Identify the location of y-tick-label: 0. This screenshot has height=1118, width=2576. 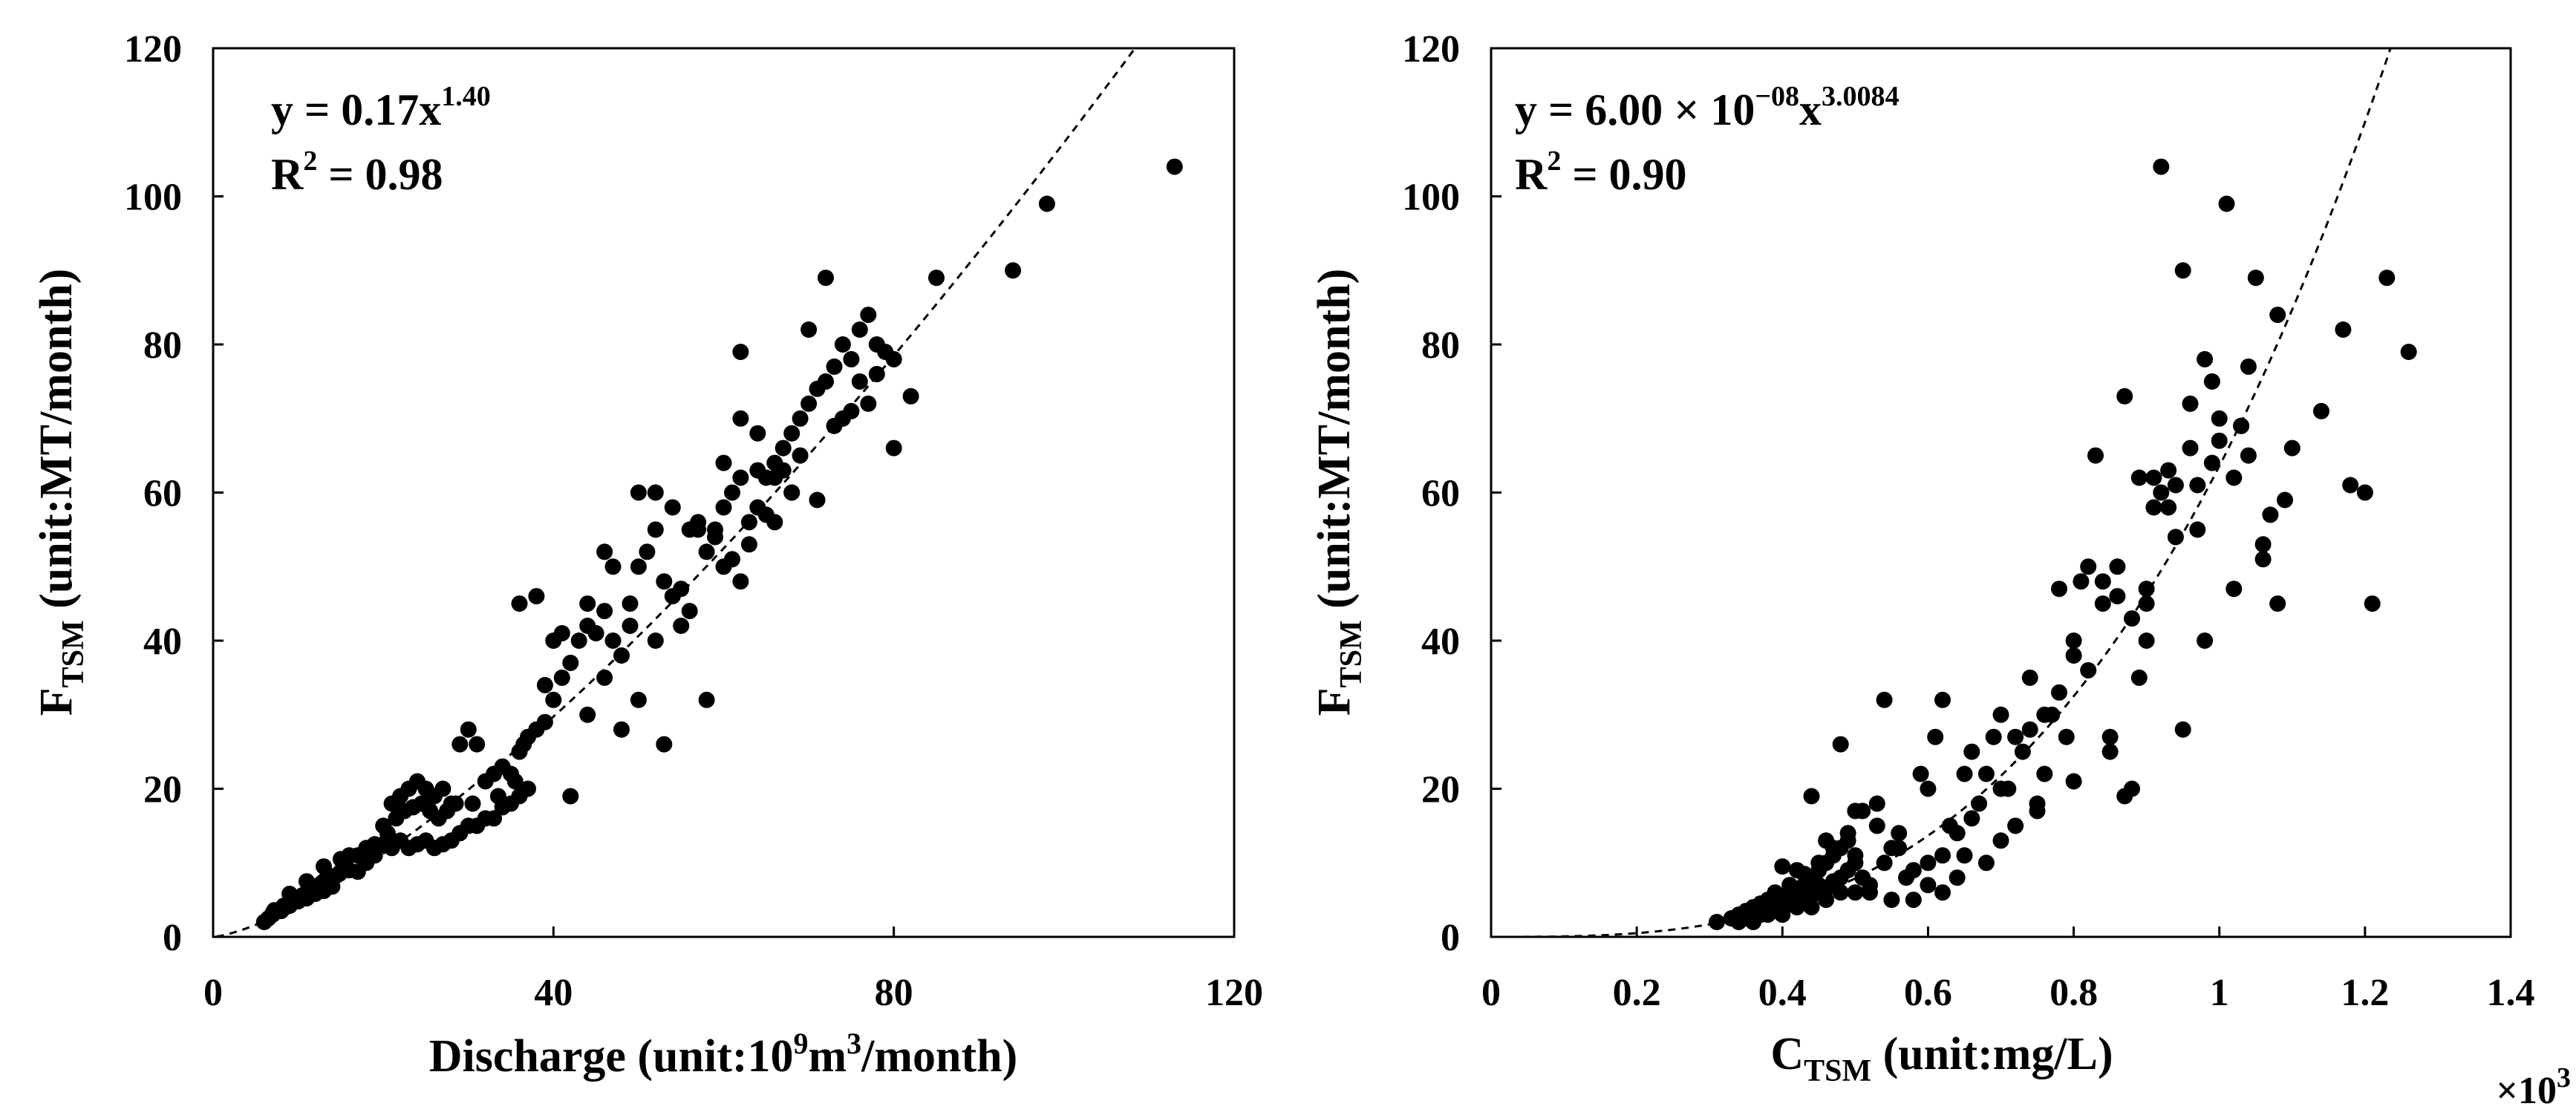
(1450, 938).